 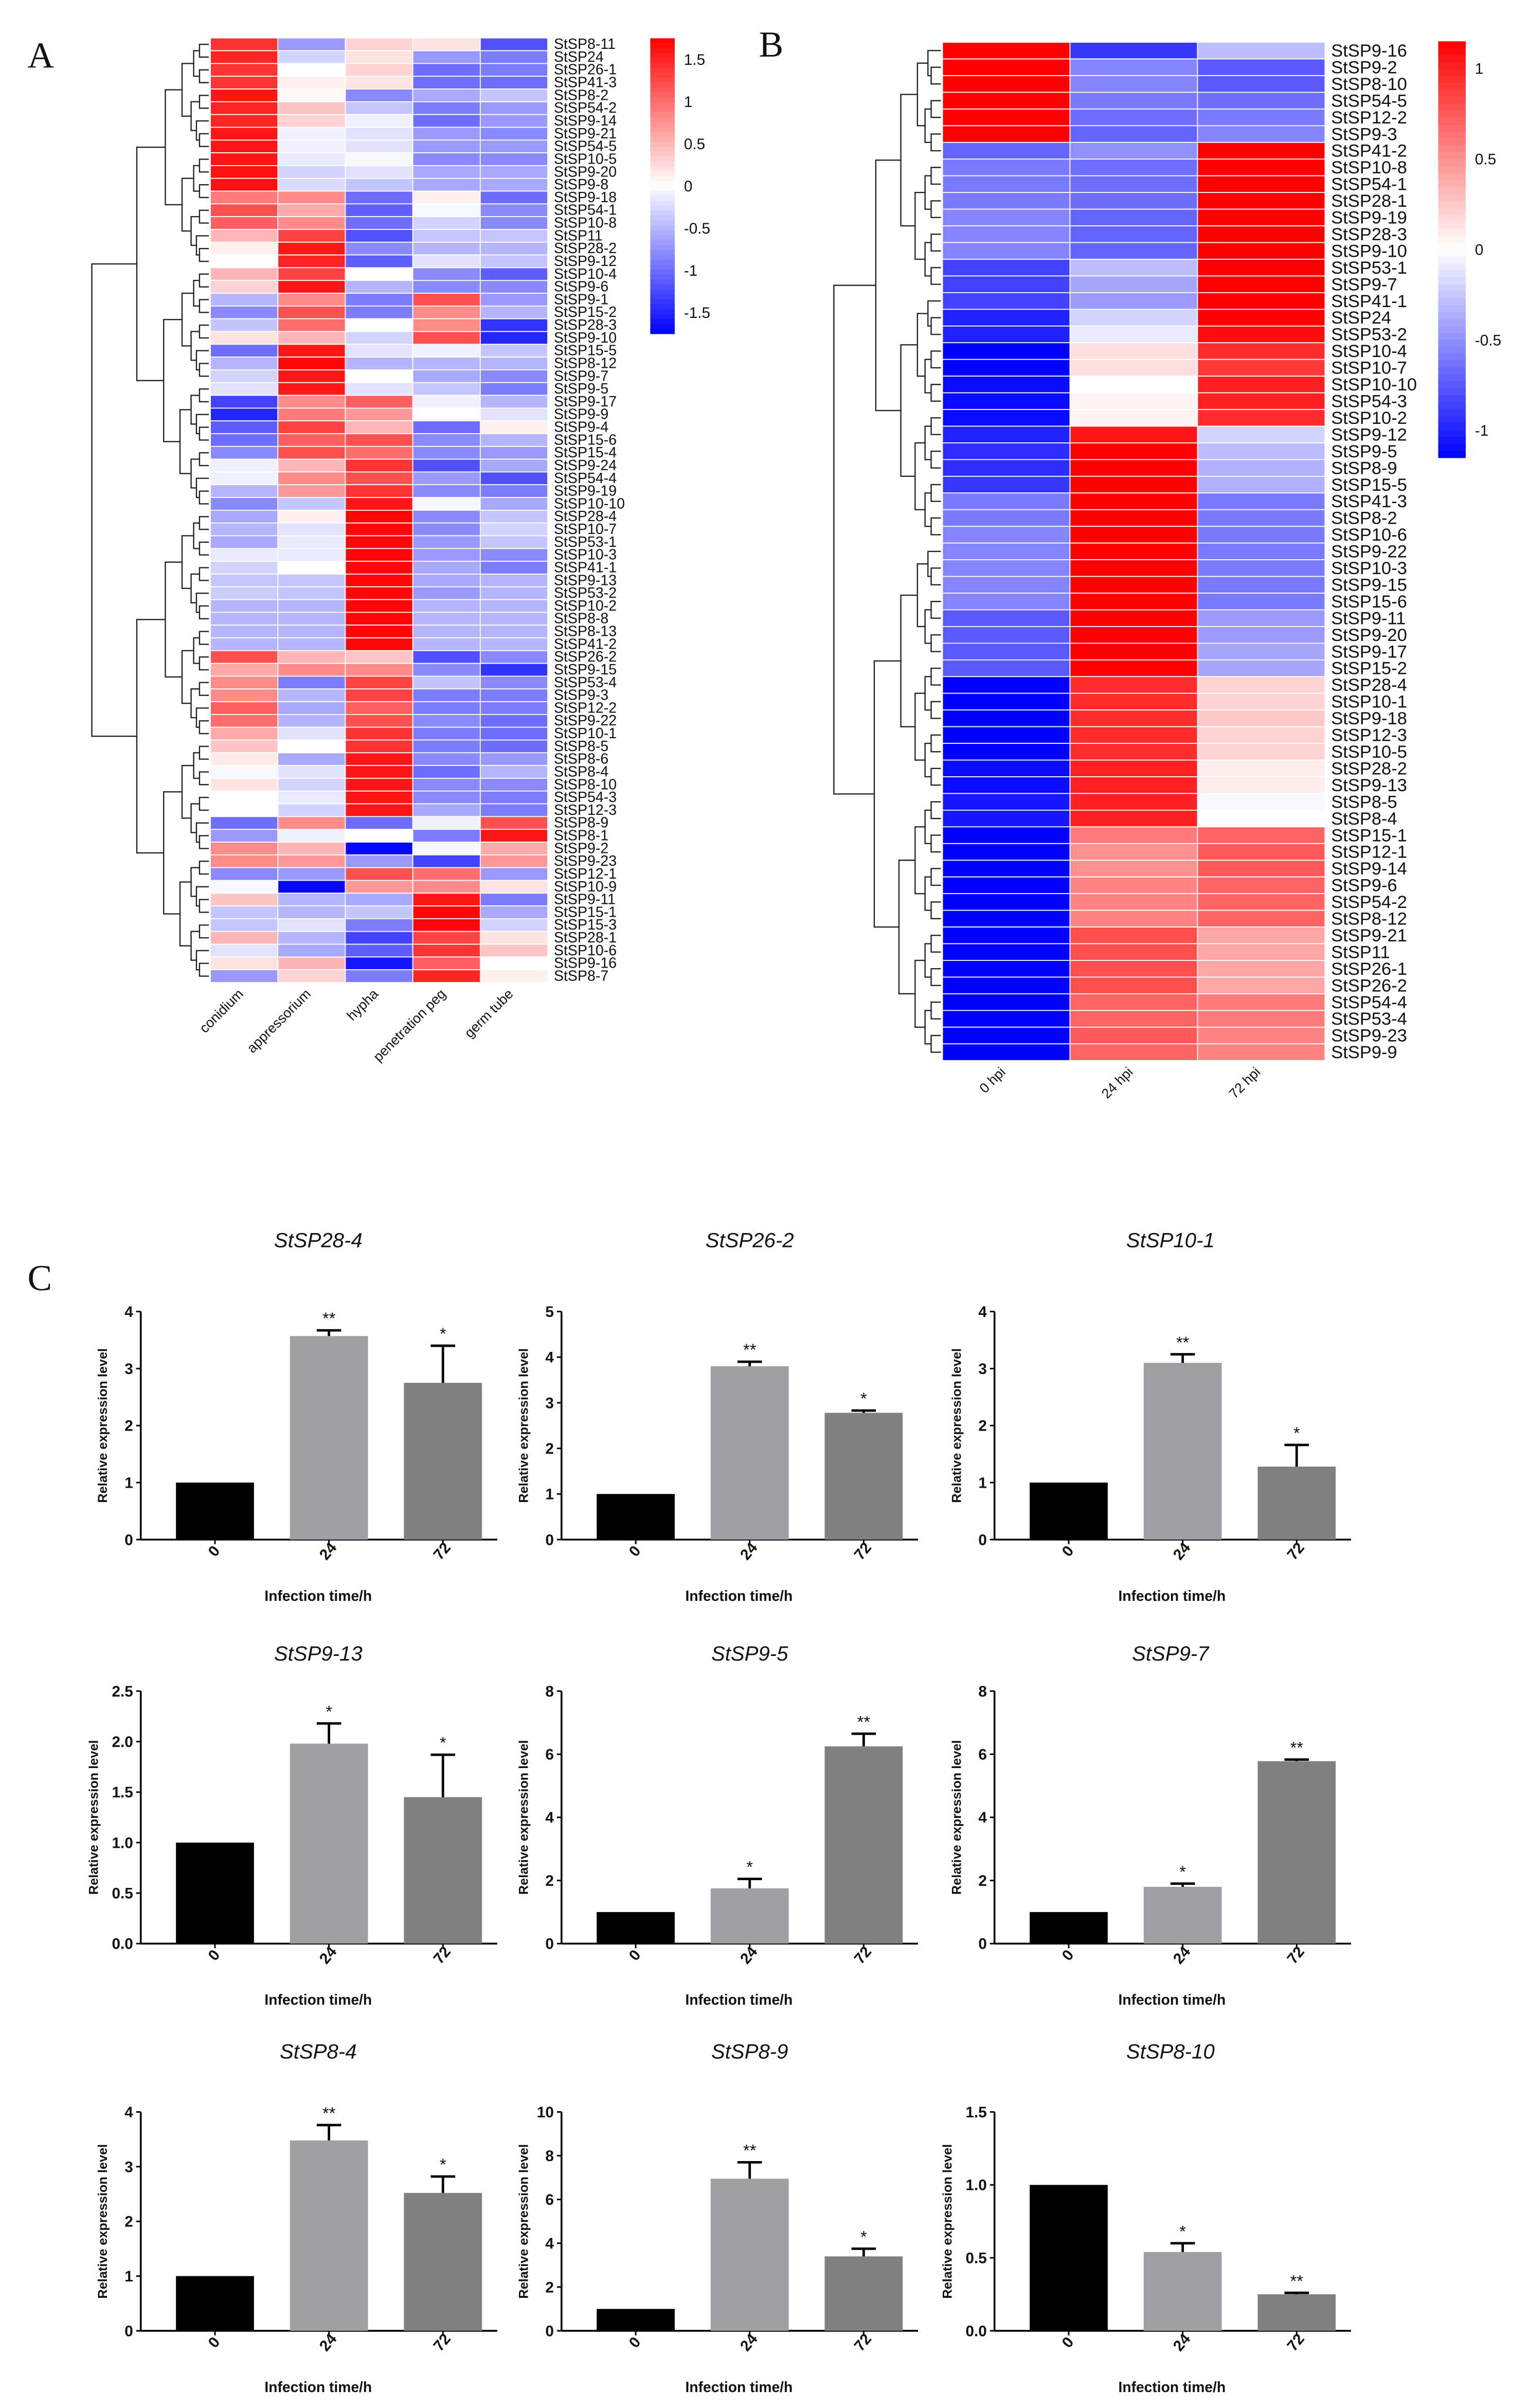 What do you see at coordinates (581, 771) in the screenshot?
I see `row-label: StSP8-4` at bounding box center [581, 771].